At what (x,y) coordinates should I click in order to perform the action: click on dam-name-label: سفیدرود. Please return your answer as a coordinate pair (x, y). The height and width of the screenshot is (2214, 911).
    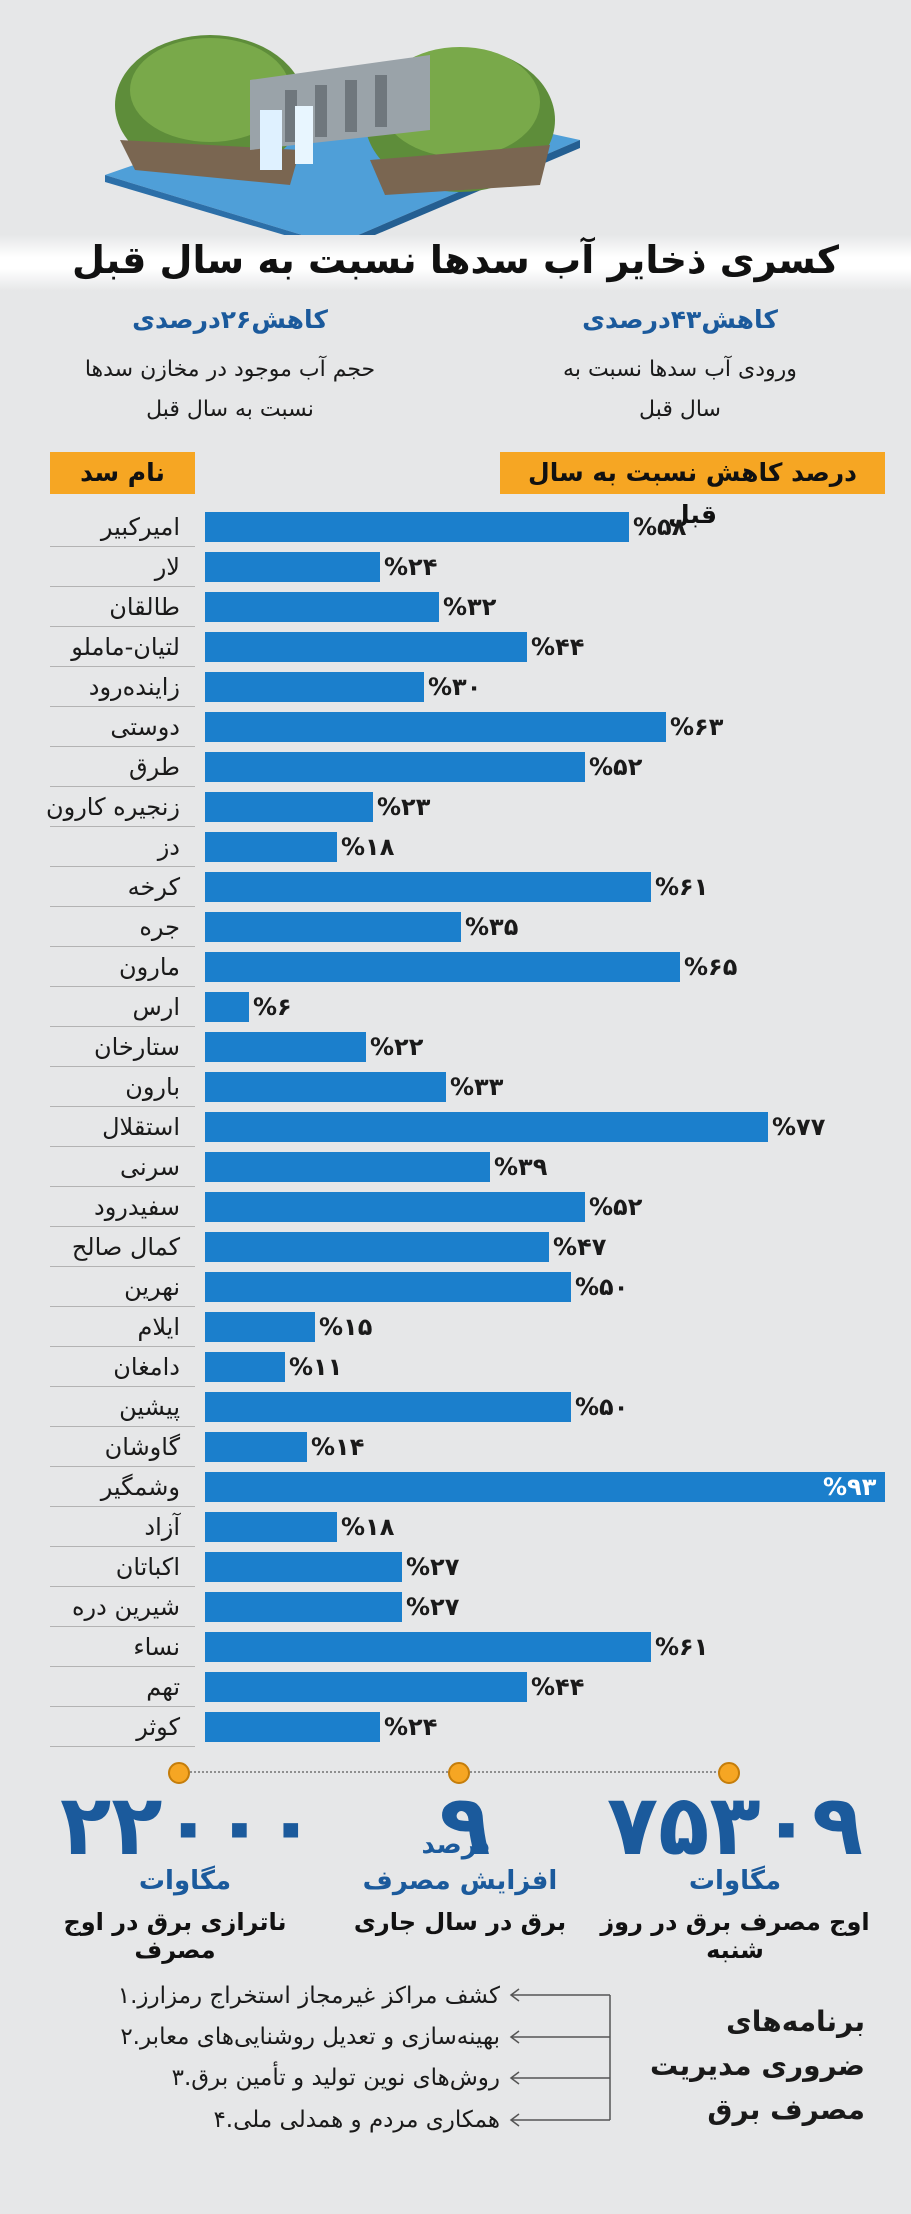
    Looking at the image, I should click on (137, 1207).